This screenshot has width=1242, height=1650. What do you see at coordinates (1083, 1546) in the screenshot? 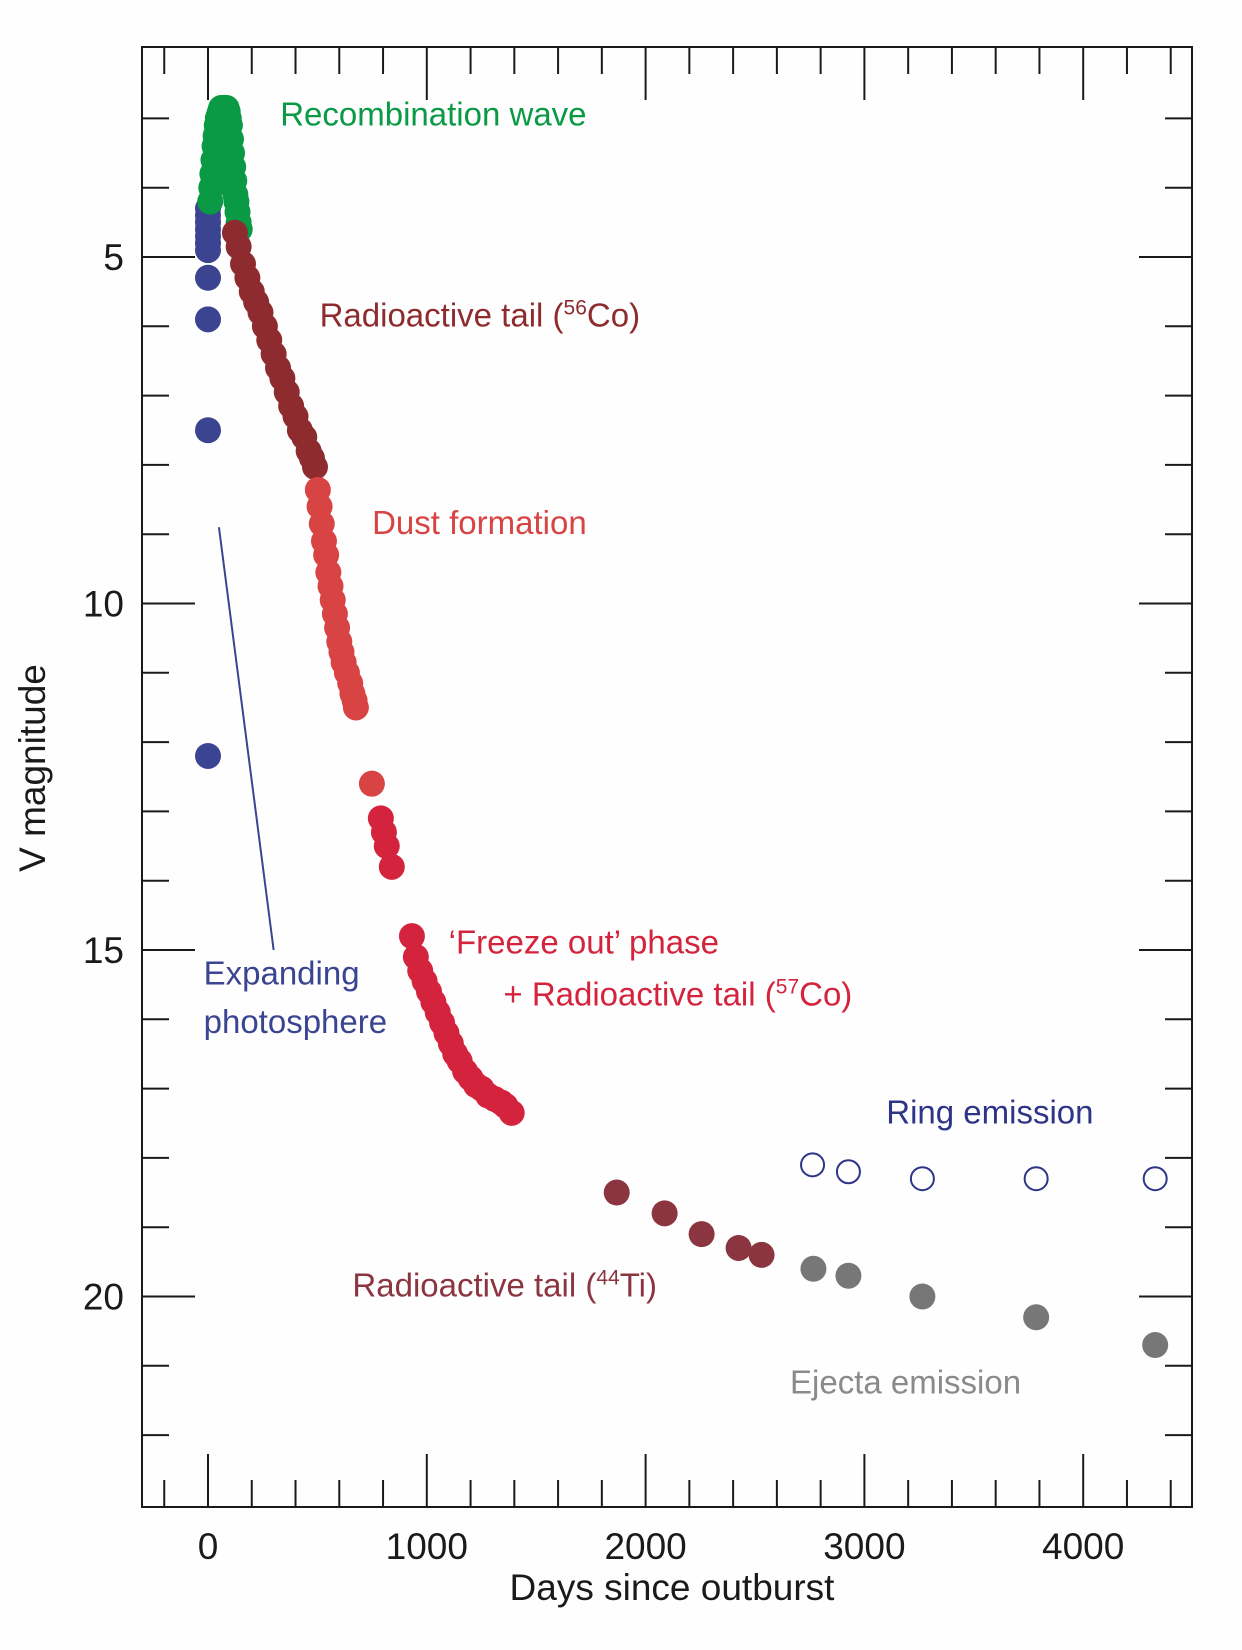
I see `x-tick-label: 4000` at bounding box center [1083, 1546].